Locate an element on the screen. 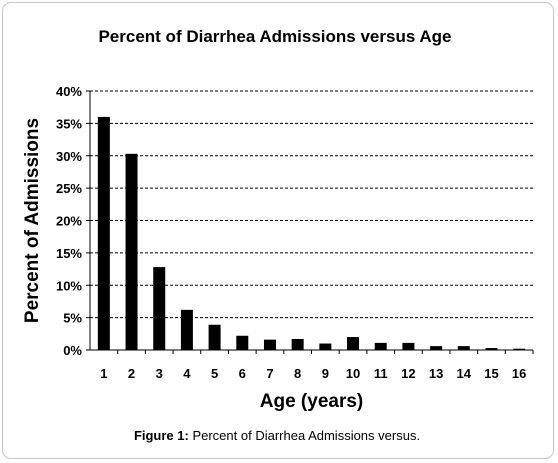 Image resolution: width=558 pixels, height=463 pixels. y-tick-label: 25% is located at coordinates (69, 188).